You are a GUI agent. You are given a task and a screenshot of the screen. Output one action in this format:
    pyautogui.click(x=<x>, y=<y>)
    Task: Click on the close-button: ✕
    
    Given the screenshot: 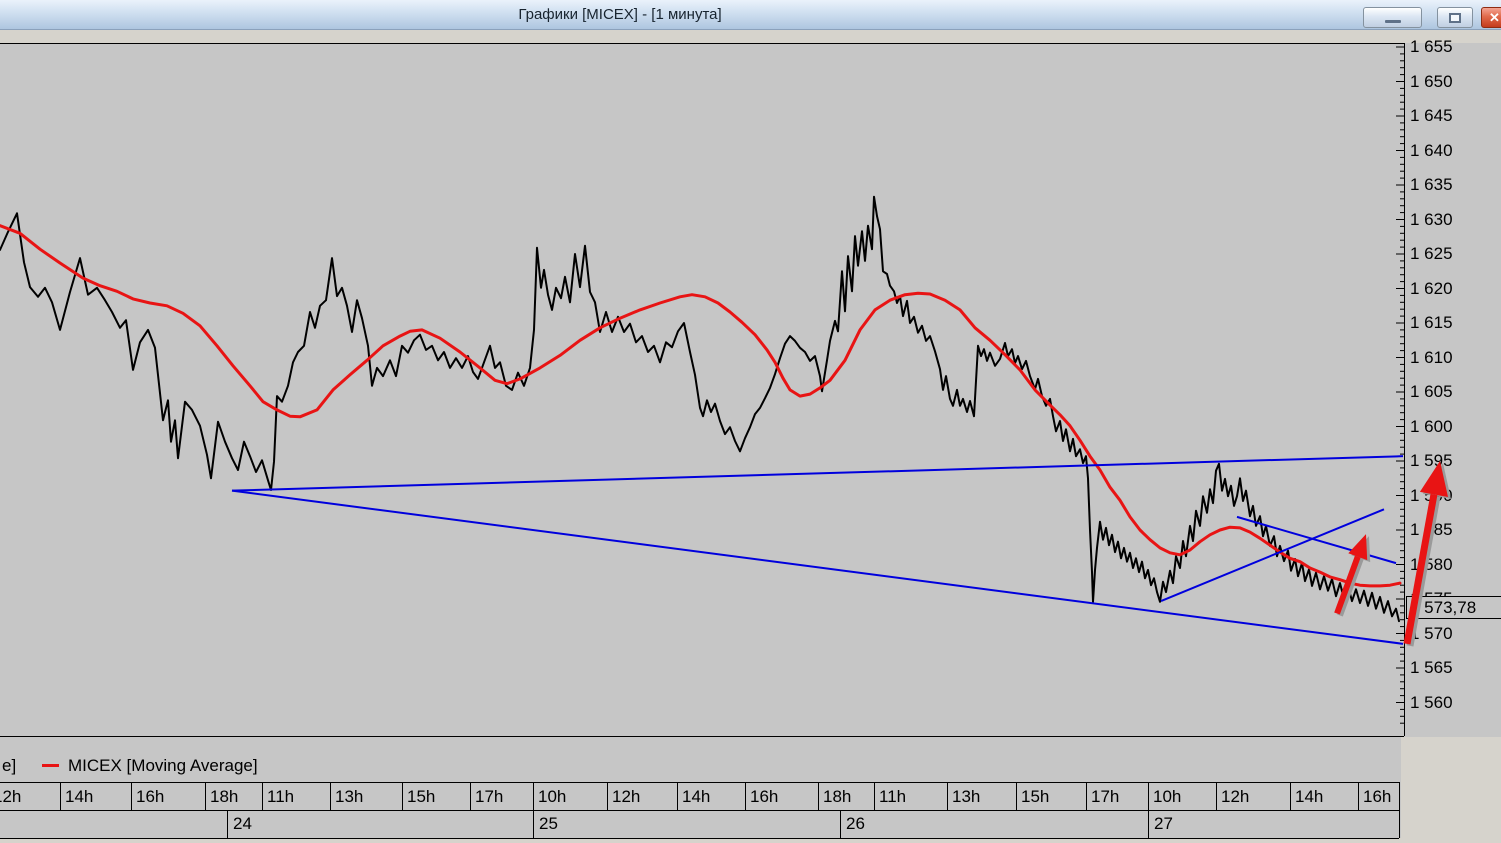 What is the action you would take?
    pyautogui.click(x=1491, y=17)
    